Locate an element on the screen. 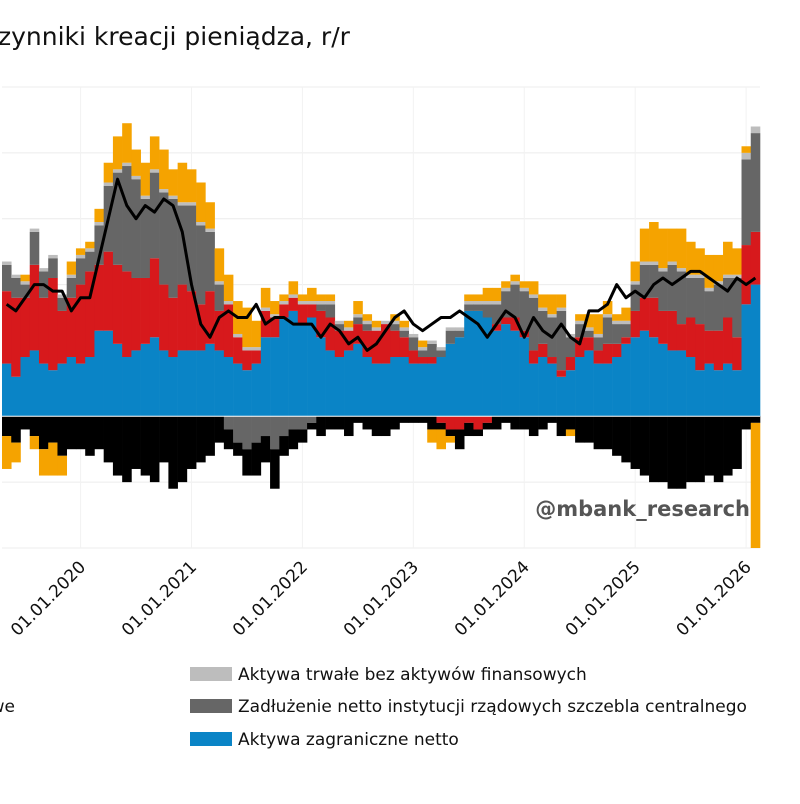 The width and height of the screenshot is (800, 804). x-tick-label: 01.01.2025 is located at coordinates (603, 598).